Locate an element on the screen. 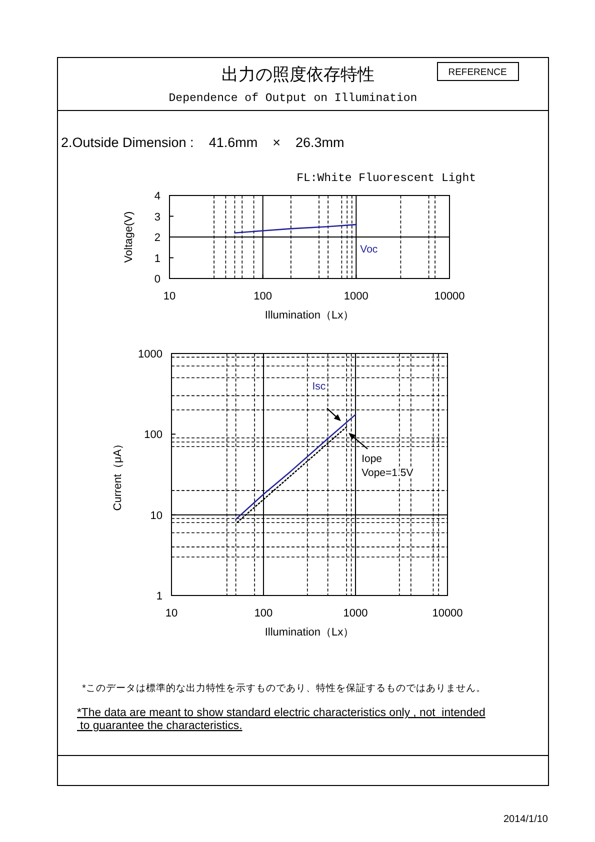 This screenshot has height=842, width=595. text: *The data are meant to show standard electric characteristics only , not intended to guarantee the characteristics. is located at coordinates (281, 719).